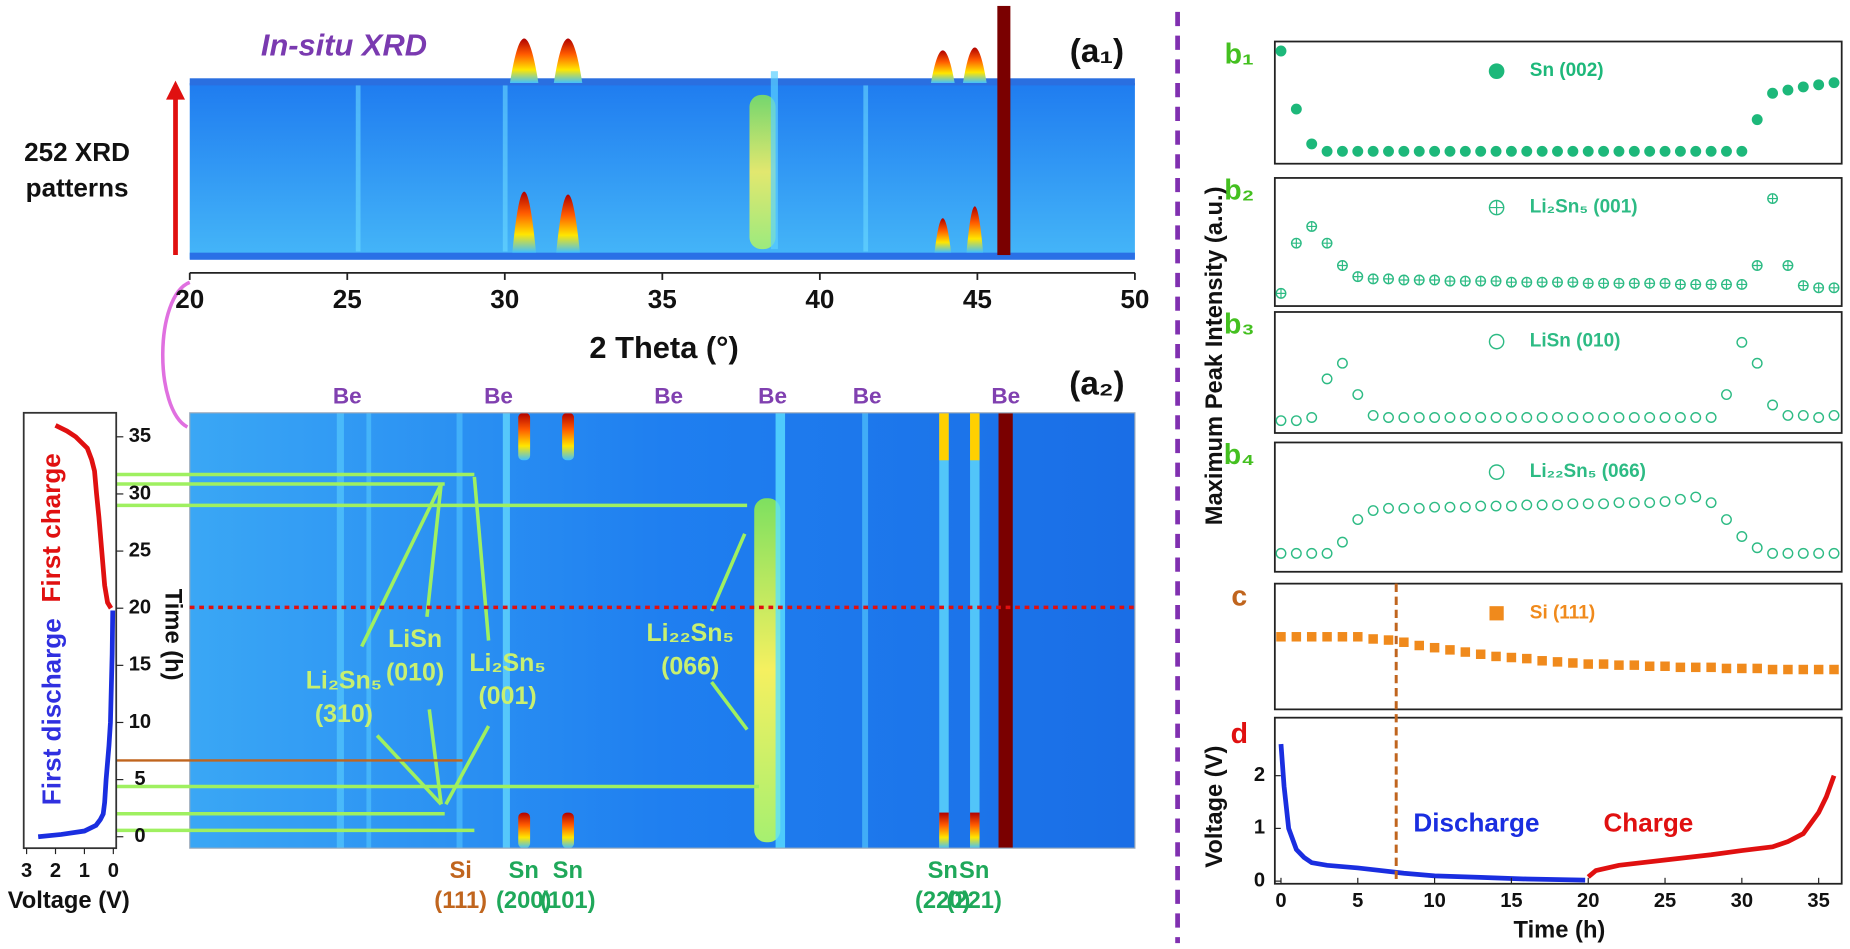 This screenshot has width=1850, height=949. What do you see at coordinates (140, 493) in the screenshot?
I see `y-tick-label: 30` at bounding box center [140, 493].